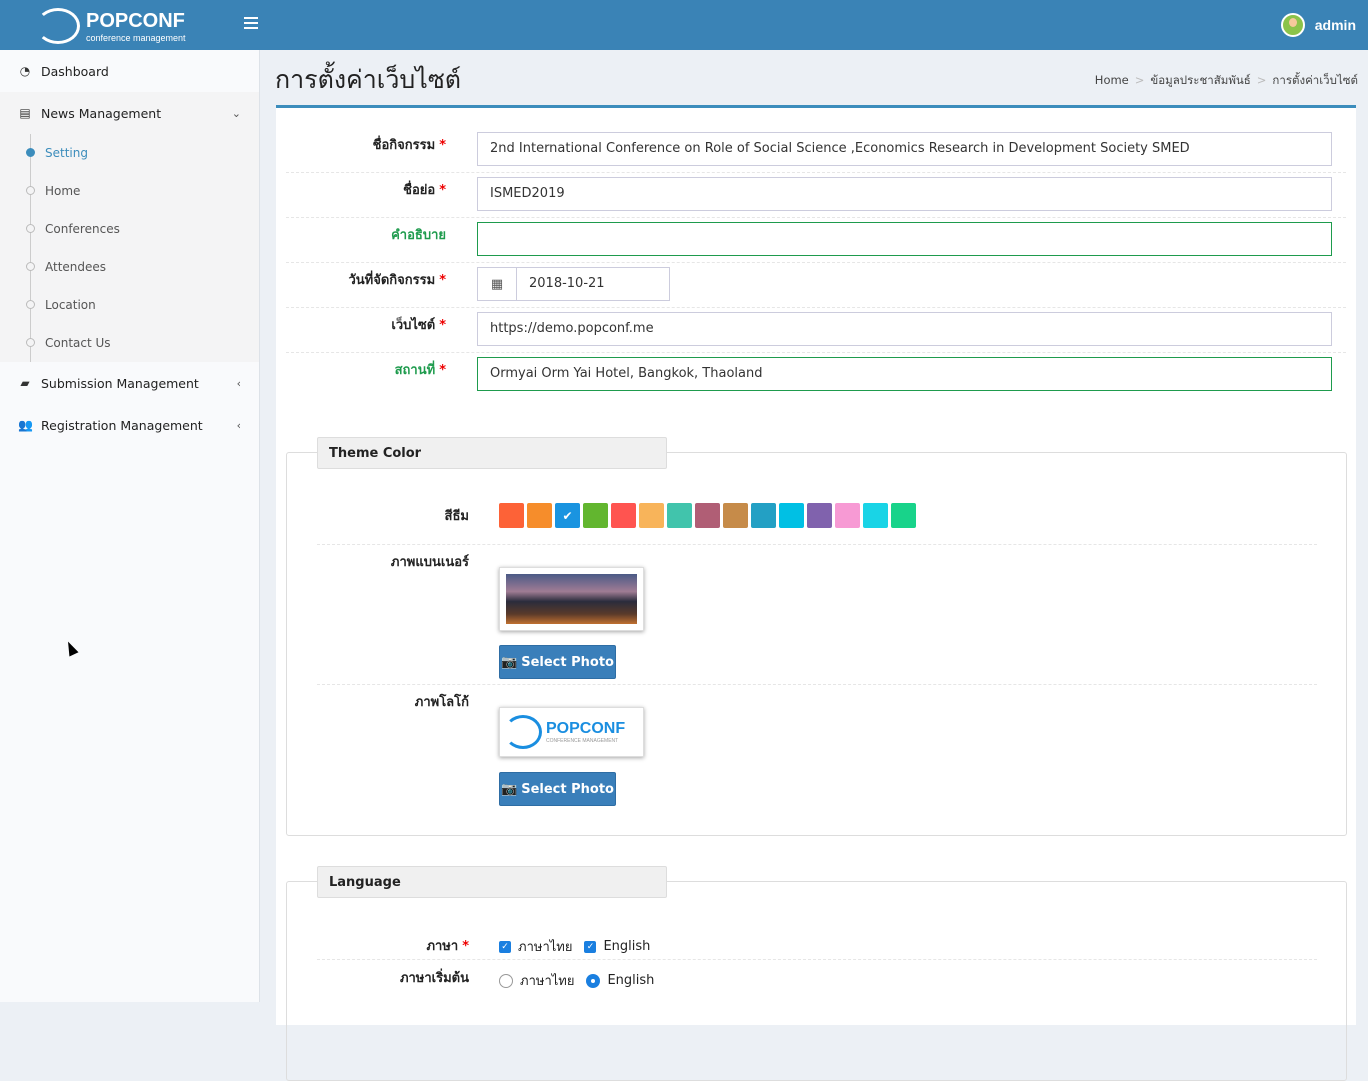  Describe the element at coordinates (567, 283) in the screenshot. I see `date-input: 2018-10-21` at that location.